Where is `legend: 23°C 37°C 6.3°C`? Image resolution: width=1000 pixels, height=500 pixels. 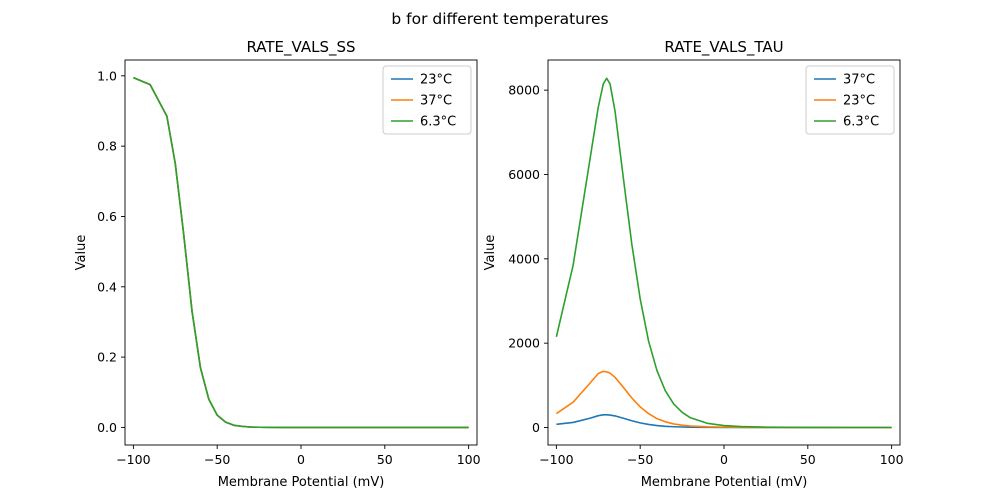 legend: 23°C 37°C 6.3°C is located at coordinates (427, 100).